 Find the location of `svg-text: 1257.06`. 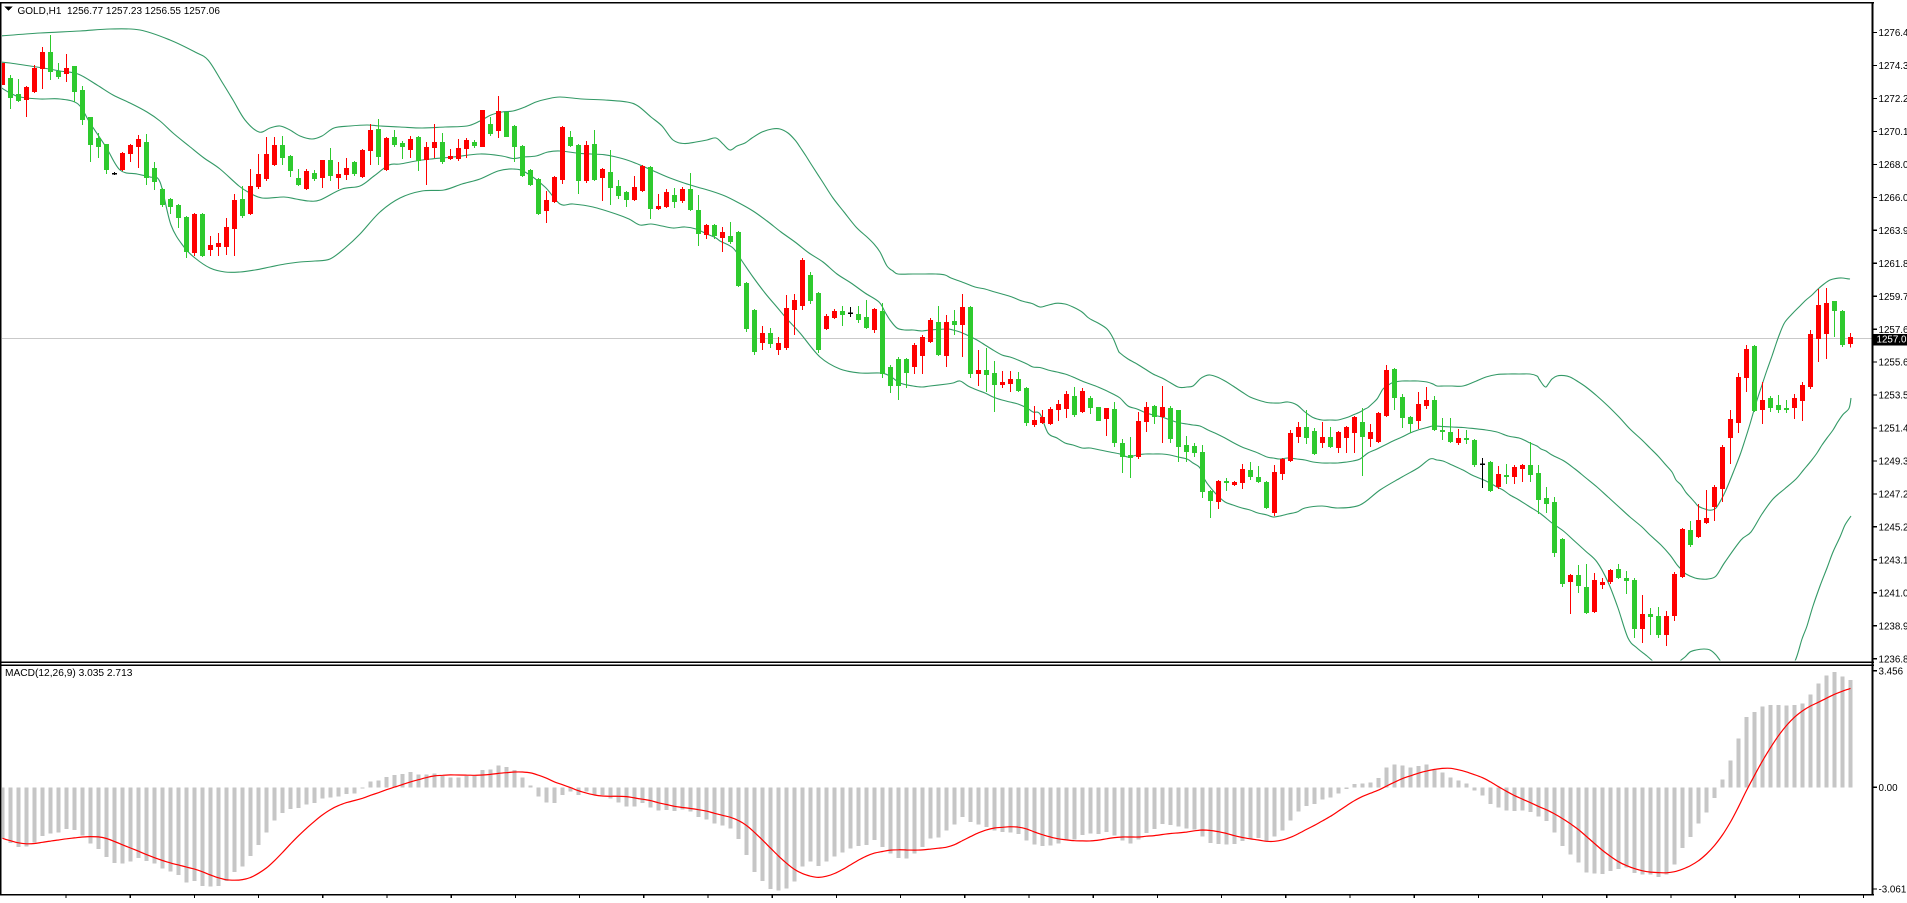

svg-text: 1257.06 is located at coordinates (1892, 339).